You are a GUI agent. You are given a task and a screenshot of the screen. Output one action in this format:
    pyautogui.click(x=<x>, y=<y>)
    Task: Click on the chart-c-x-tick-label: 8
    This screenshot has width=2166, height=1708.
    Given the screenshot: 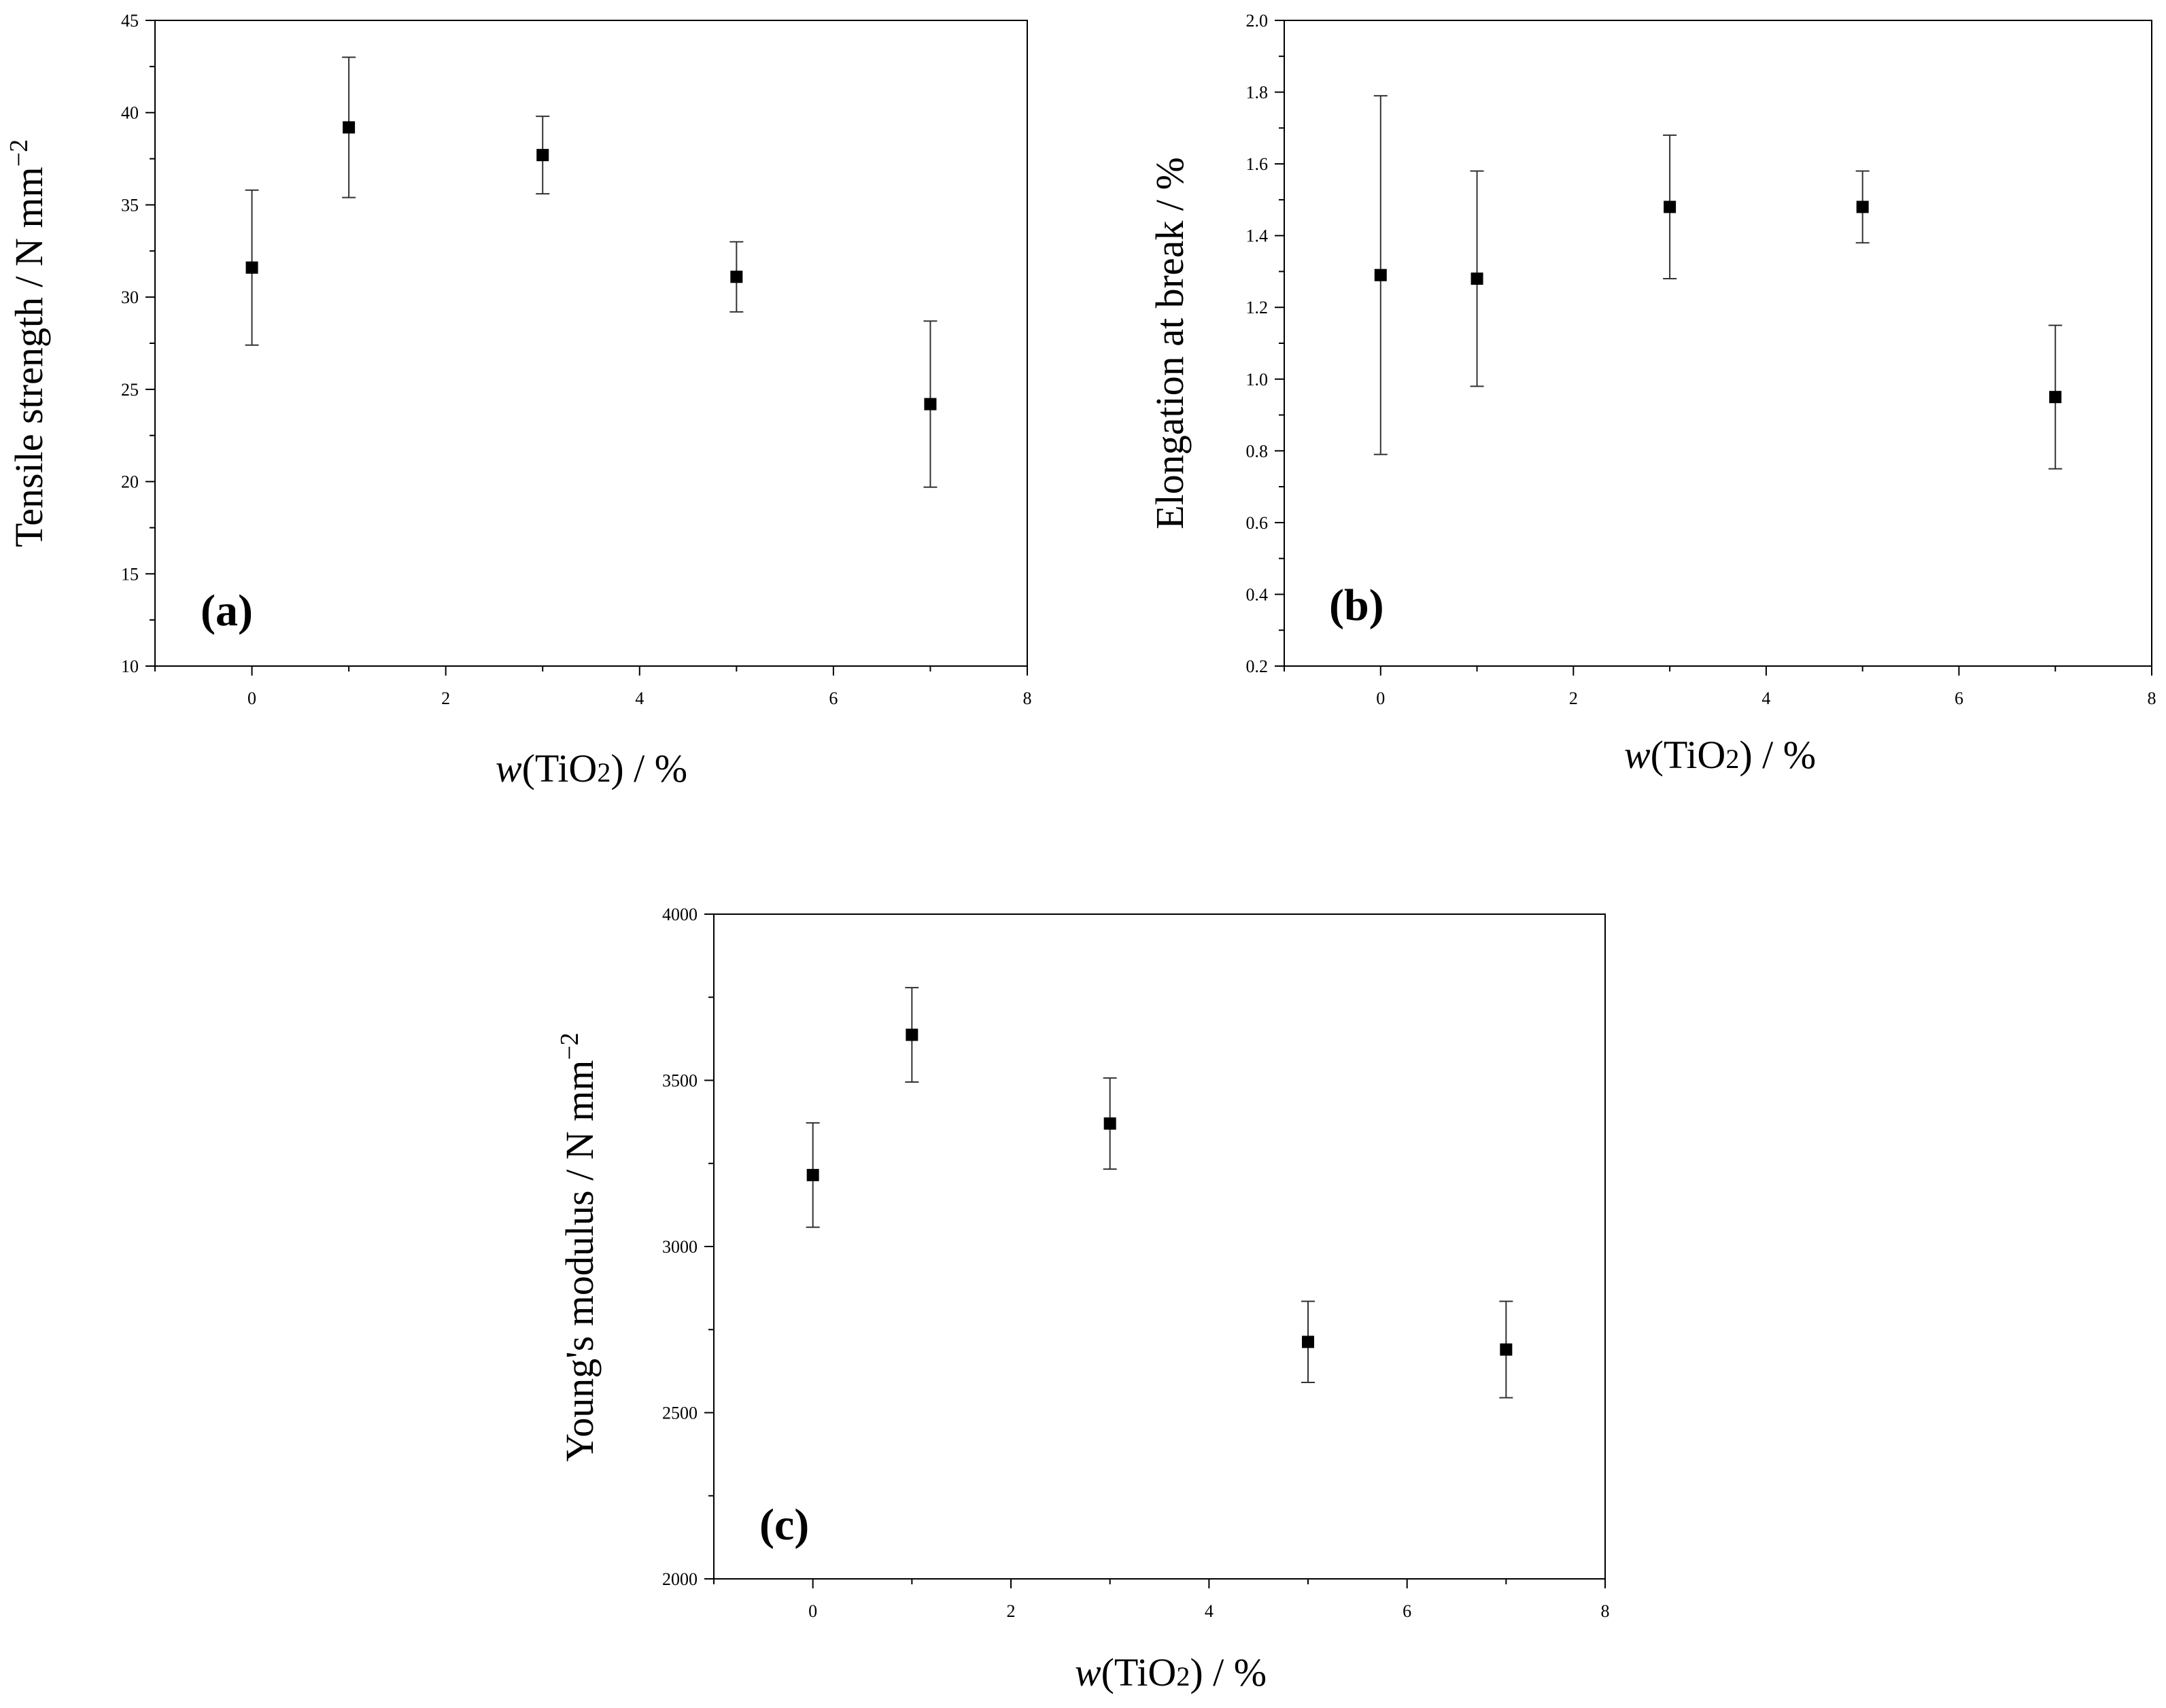 What is the action you would take?
    pyautogui.click(x=1605, y=1611)
    